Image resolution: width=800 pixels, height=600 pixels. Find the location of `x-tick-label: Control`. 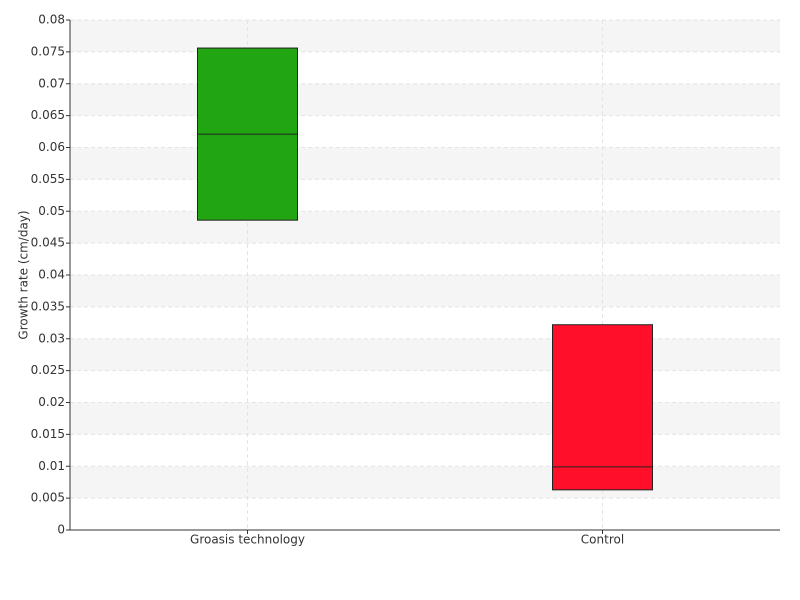

x-tick-label: Control is located at coordinates (602, 540).